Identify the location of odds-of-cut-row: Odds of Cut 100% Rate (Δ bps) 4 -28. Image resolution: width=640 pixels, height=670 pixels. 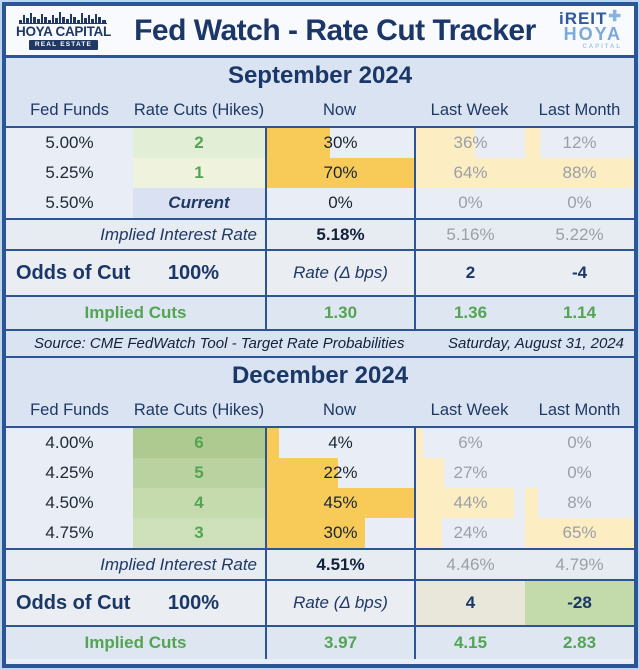
(320, 604).